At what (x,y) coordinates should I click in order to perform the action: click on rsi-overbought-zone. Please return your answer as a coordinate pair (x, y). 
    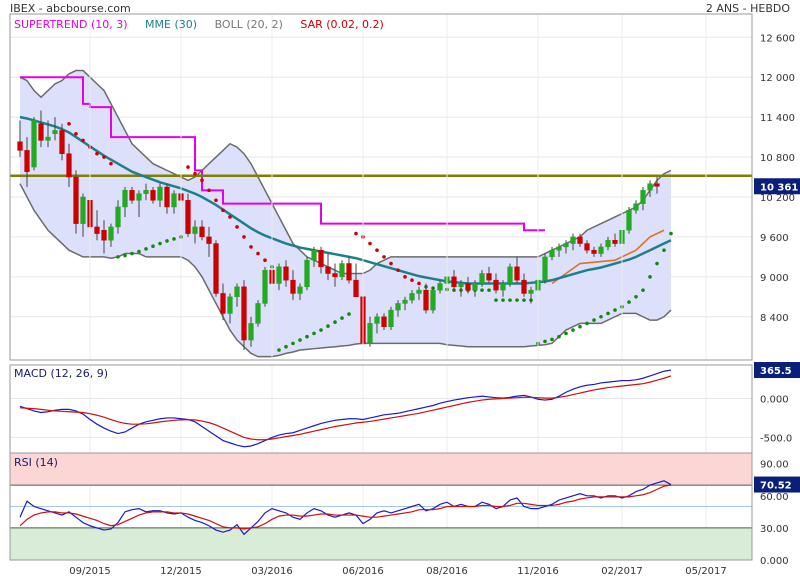
    Looking at the image, I should click on (381, 469).